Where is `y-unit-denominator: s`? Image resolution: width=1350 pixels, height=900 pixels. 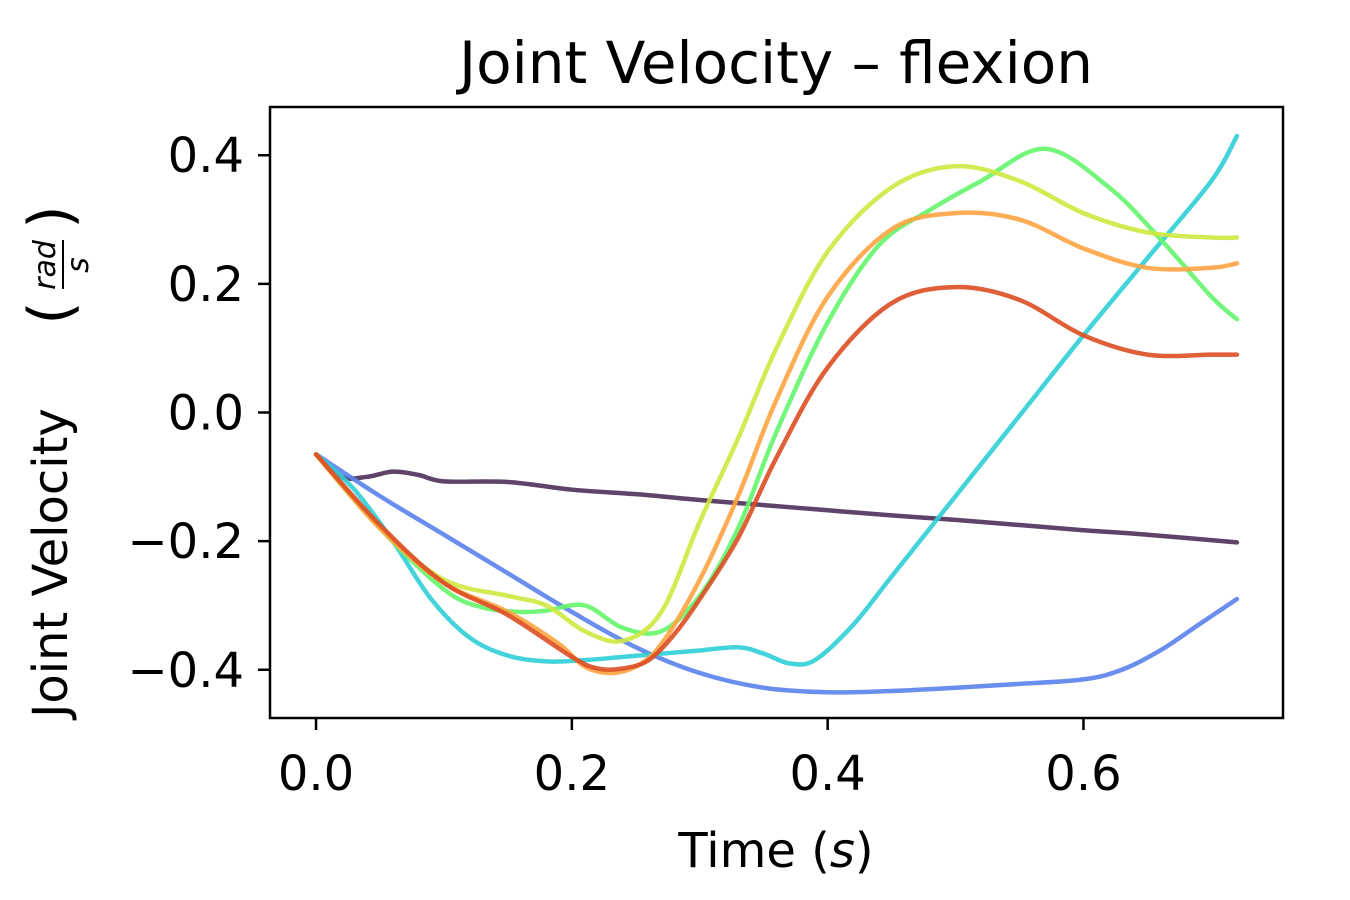
y-unit-denominator: s is located at coordinates (78, 265).